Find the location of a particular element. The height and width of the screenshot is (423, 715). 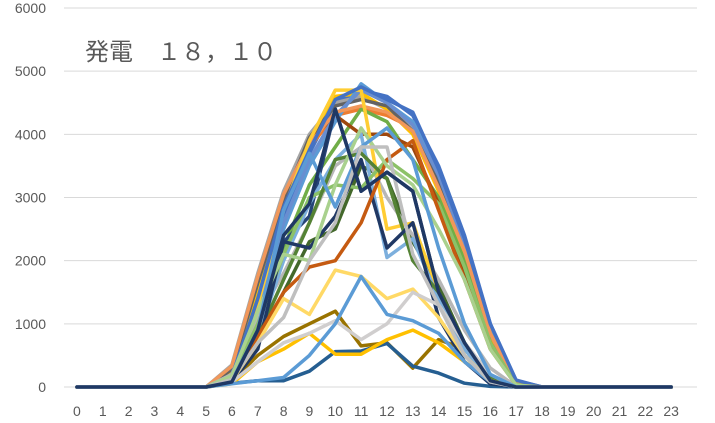

y-tick-label: 4000 is located at coordinates (30, 134).